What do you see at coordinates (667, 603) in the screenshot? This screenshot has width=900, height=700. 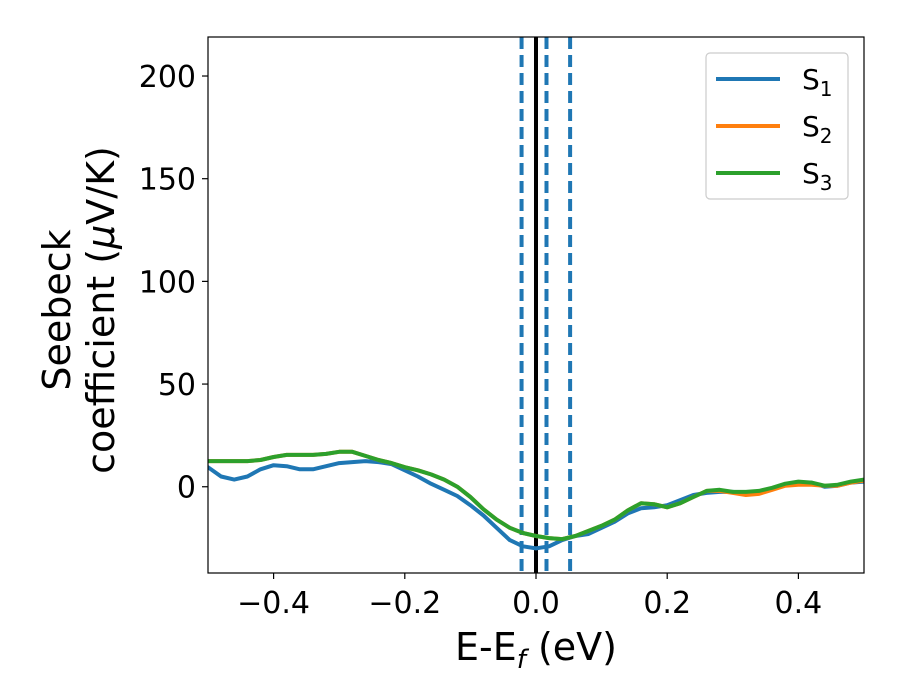 I see `x-tick-label: 0.2` at bounding box center [667, 603].